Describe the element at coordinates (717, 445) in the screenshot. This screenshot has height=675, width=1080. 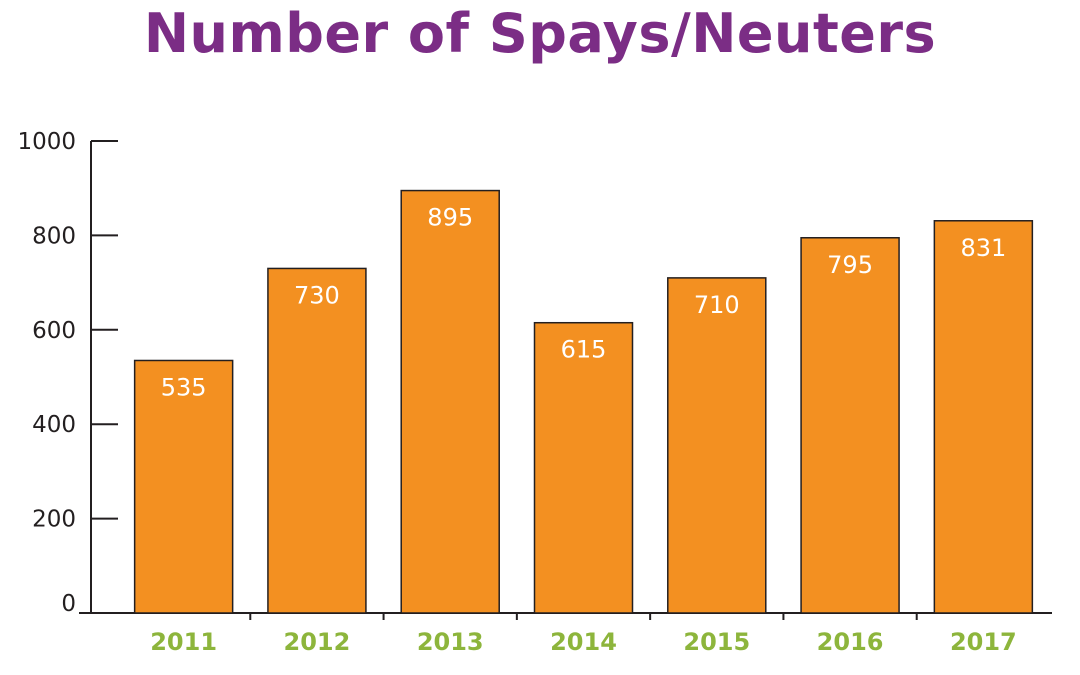
I see `bar-2015` at that location.